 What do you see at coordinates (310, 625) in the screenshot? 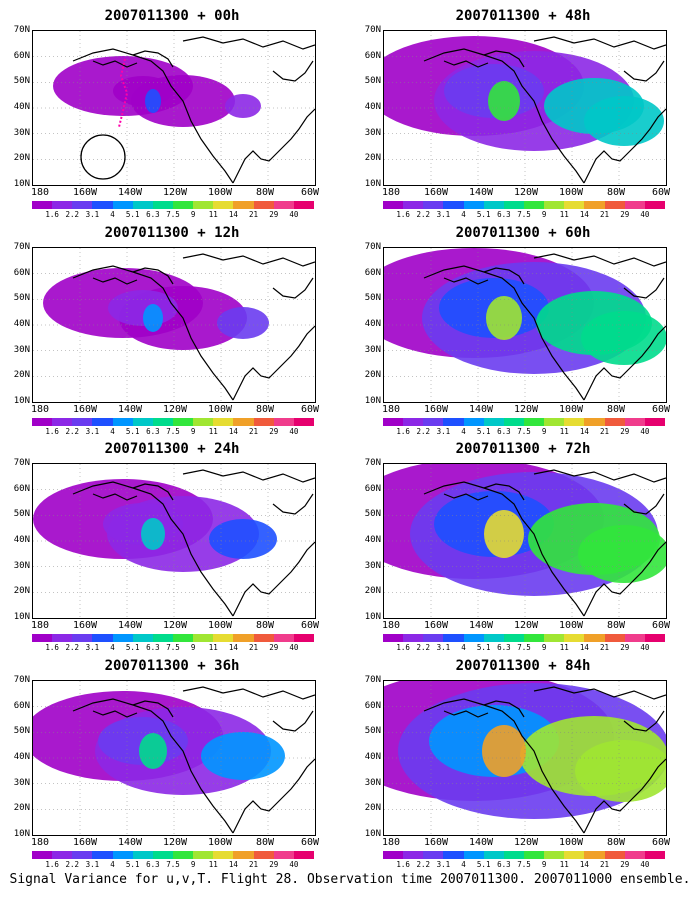
I see `lon-label: 60W` at bounding box center [310, 625].